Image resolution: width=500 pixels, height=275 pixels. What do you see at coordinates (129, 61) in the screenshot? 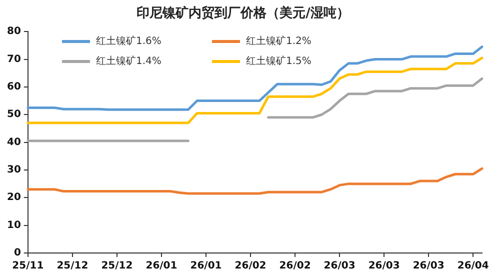
I see `legend-label: 红土镍矿1.4%` at bounding box center [129, 61].